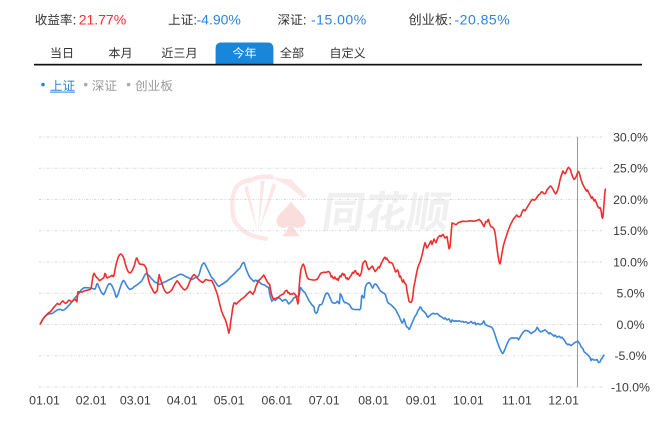  Describe the element at coordinates (630, 231) in the screenshot. I see `svg-text: 15.0%` at that location.